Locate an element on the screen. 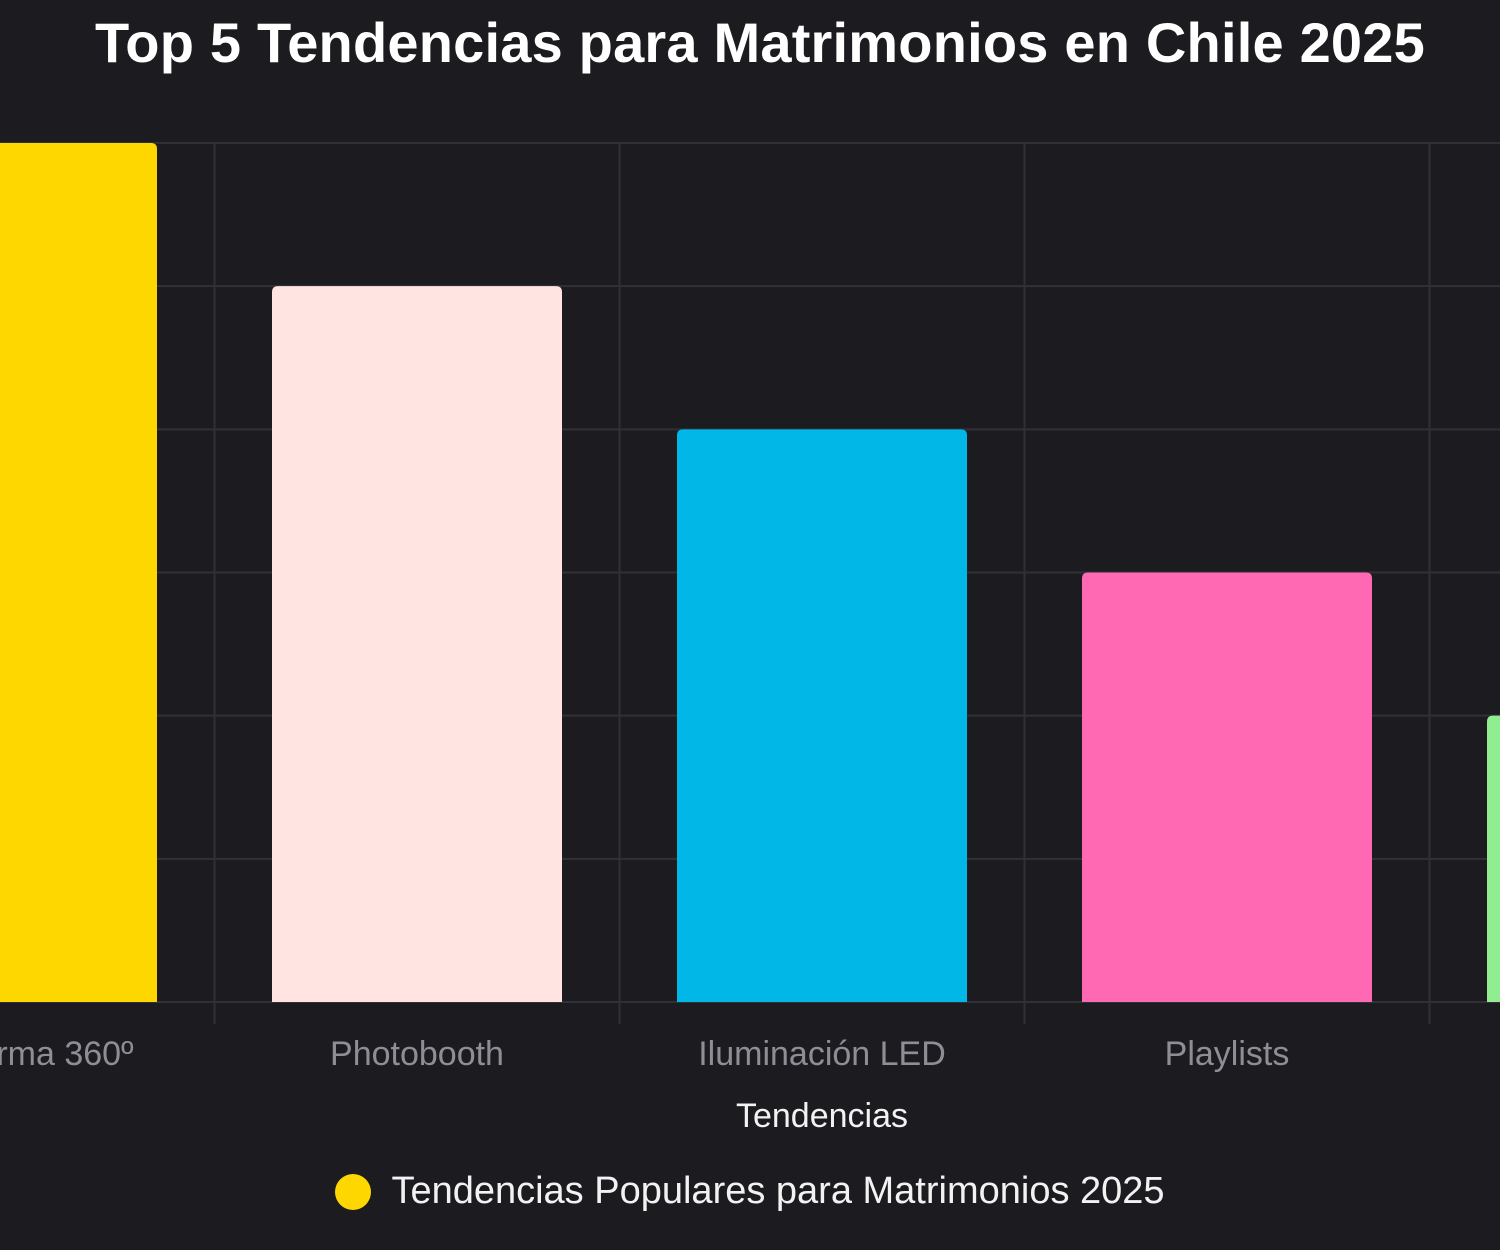 The width and height of the screenshot is (1500, 1250). x-axis-title: Tendencias is located at coordinates (822, 1116).